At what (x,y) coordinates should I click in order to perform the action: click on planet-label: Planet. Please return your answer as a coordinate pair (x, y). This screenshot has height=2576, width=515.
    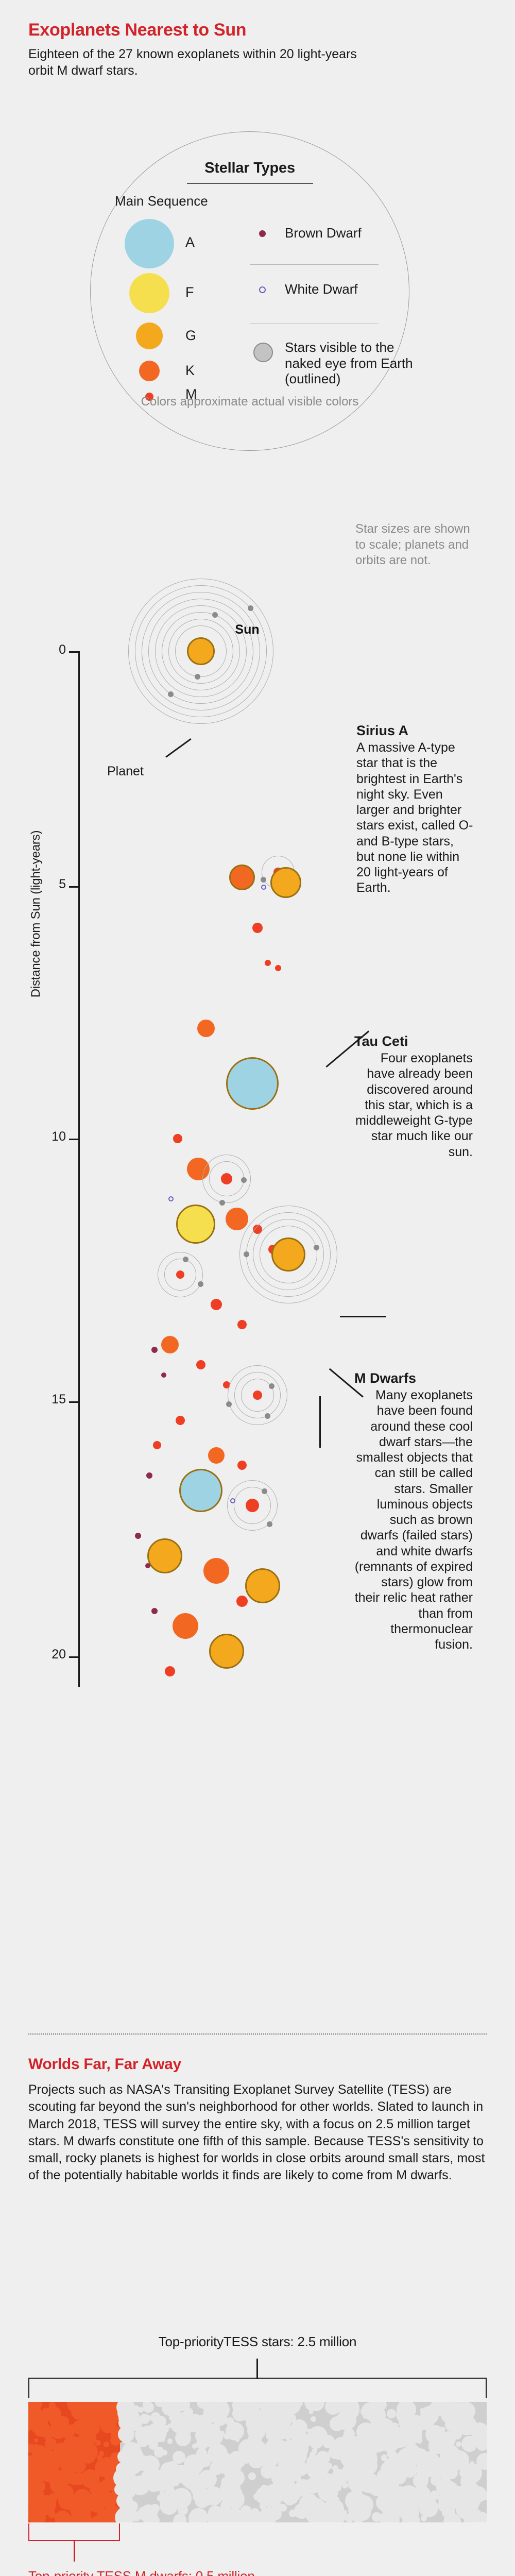
    Looking at the image, I should click on (126, 771).